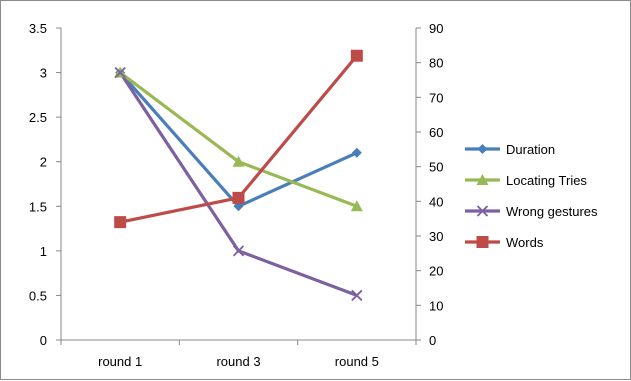  What do you see at coordinates (436, 63) in the screenshot?
I see `right-tick-label: 80` at bounding box center [436, 63].